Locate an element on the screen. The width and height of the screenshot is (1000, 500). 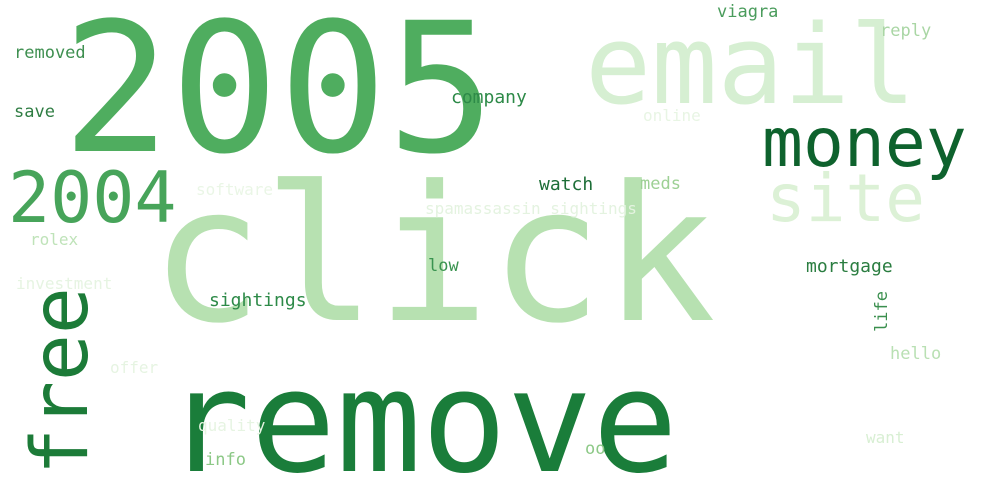
word-email: email is located at coordinates (751, 65).